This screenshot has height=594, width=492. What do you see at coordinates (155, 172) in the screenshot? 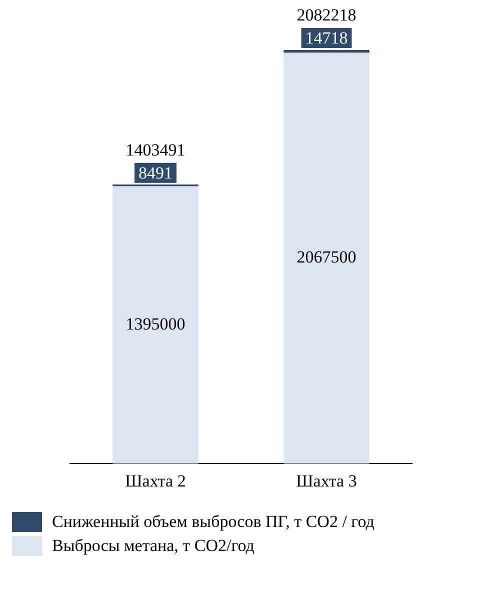
I see `data-label: 8491` at bounding box center [155, 172].